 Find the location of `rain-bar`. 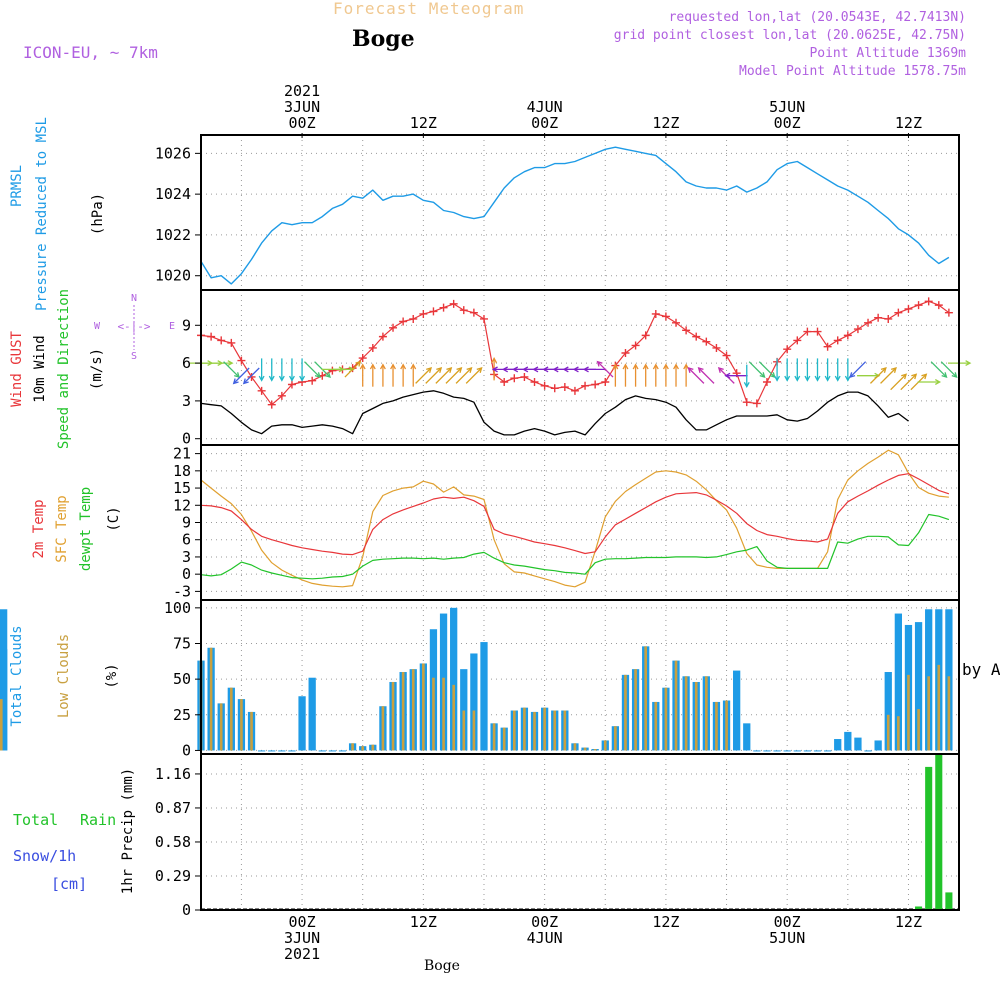

rain-bar is located at coordinates (939, 832).